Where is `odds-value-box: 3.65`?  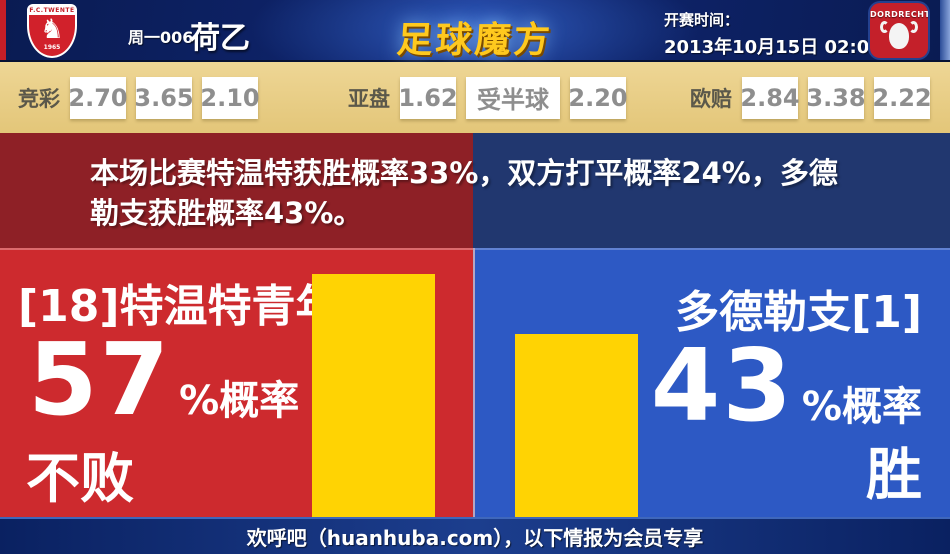 odds-value-box: 3.65 is located at coordinates (164, 97).